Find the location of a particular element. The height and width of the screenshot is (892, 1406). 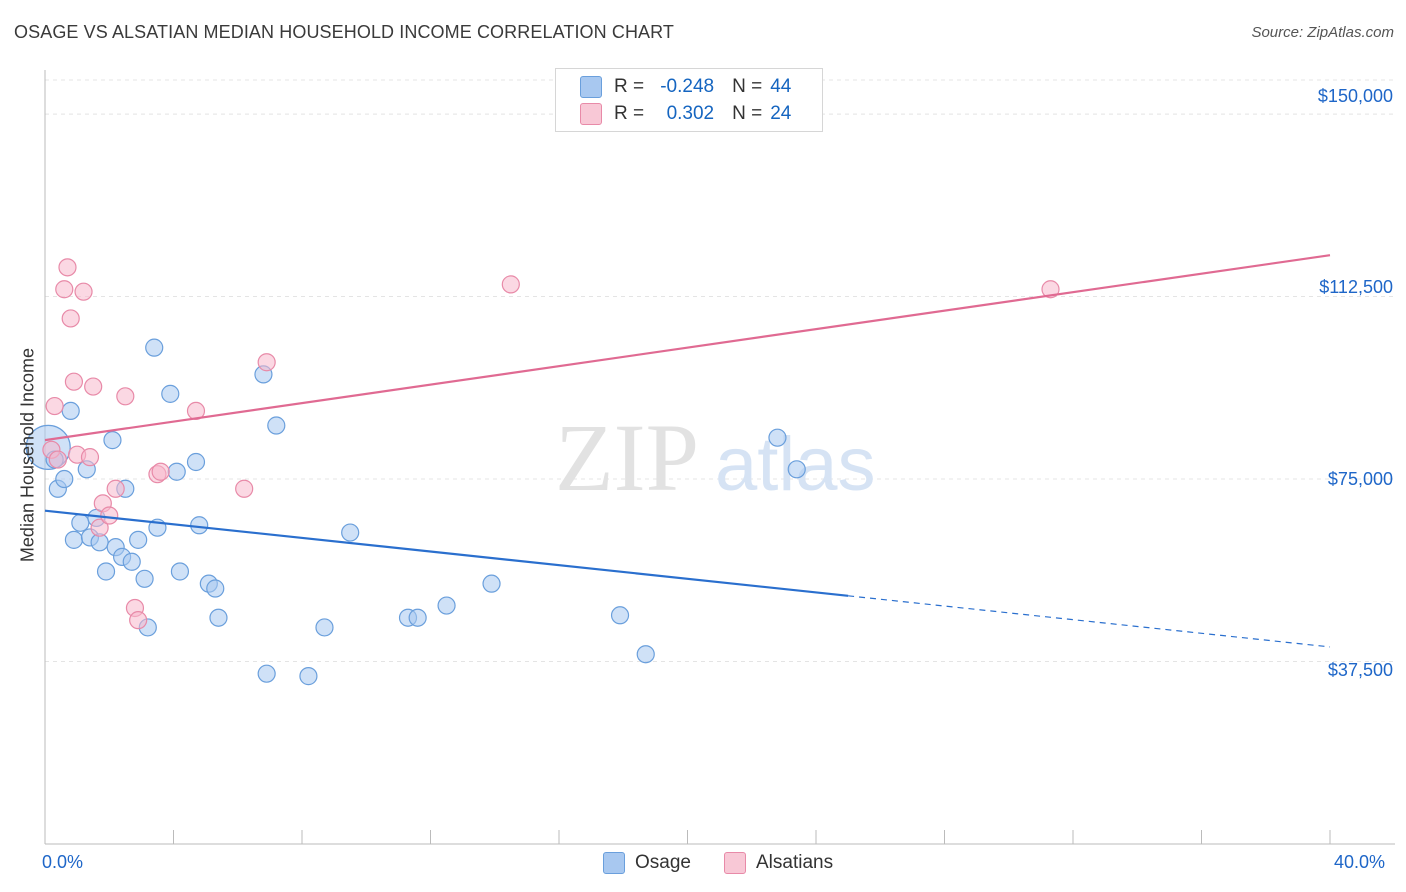

watermark: ZIP atlas is located at coordinates (715, 457).